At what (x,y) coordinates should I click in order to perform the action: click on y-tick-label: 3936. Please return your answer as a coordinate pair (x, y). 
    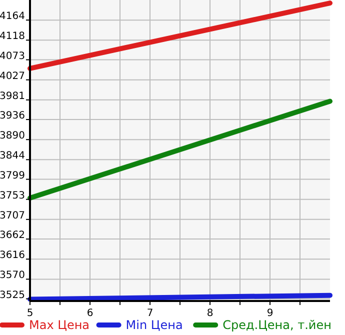
    Looking at the image, I should click on (12, 116).